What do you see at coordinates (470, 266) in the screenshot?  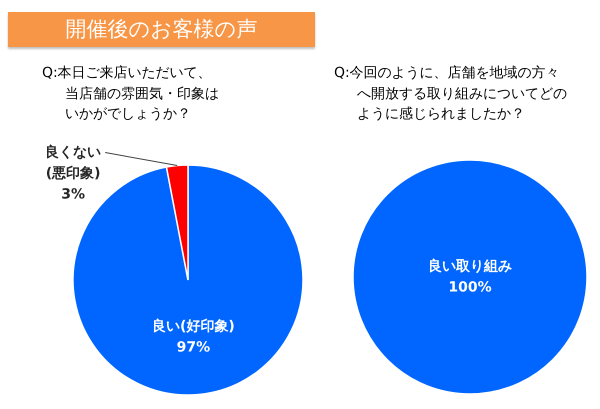 I see `slice-label: 良い取り組み` at bounding box center [470, 266].